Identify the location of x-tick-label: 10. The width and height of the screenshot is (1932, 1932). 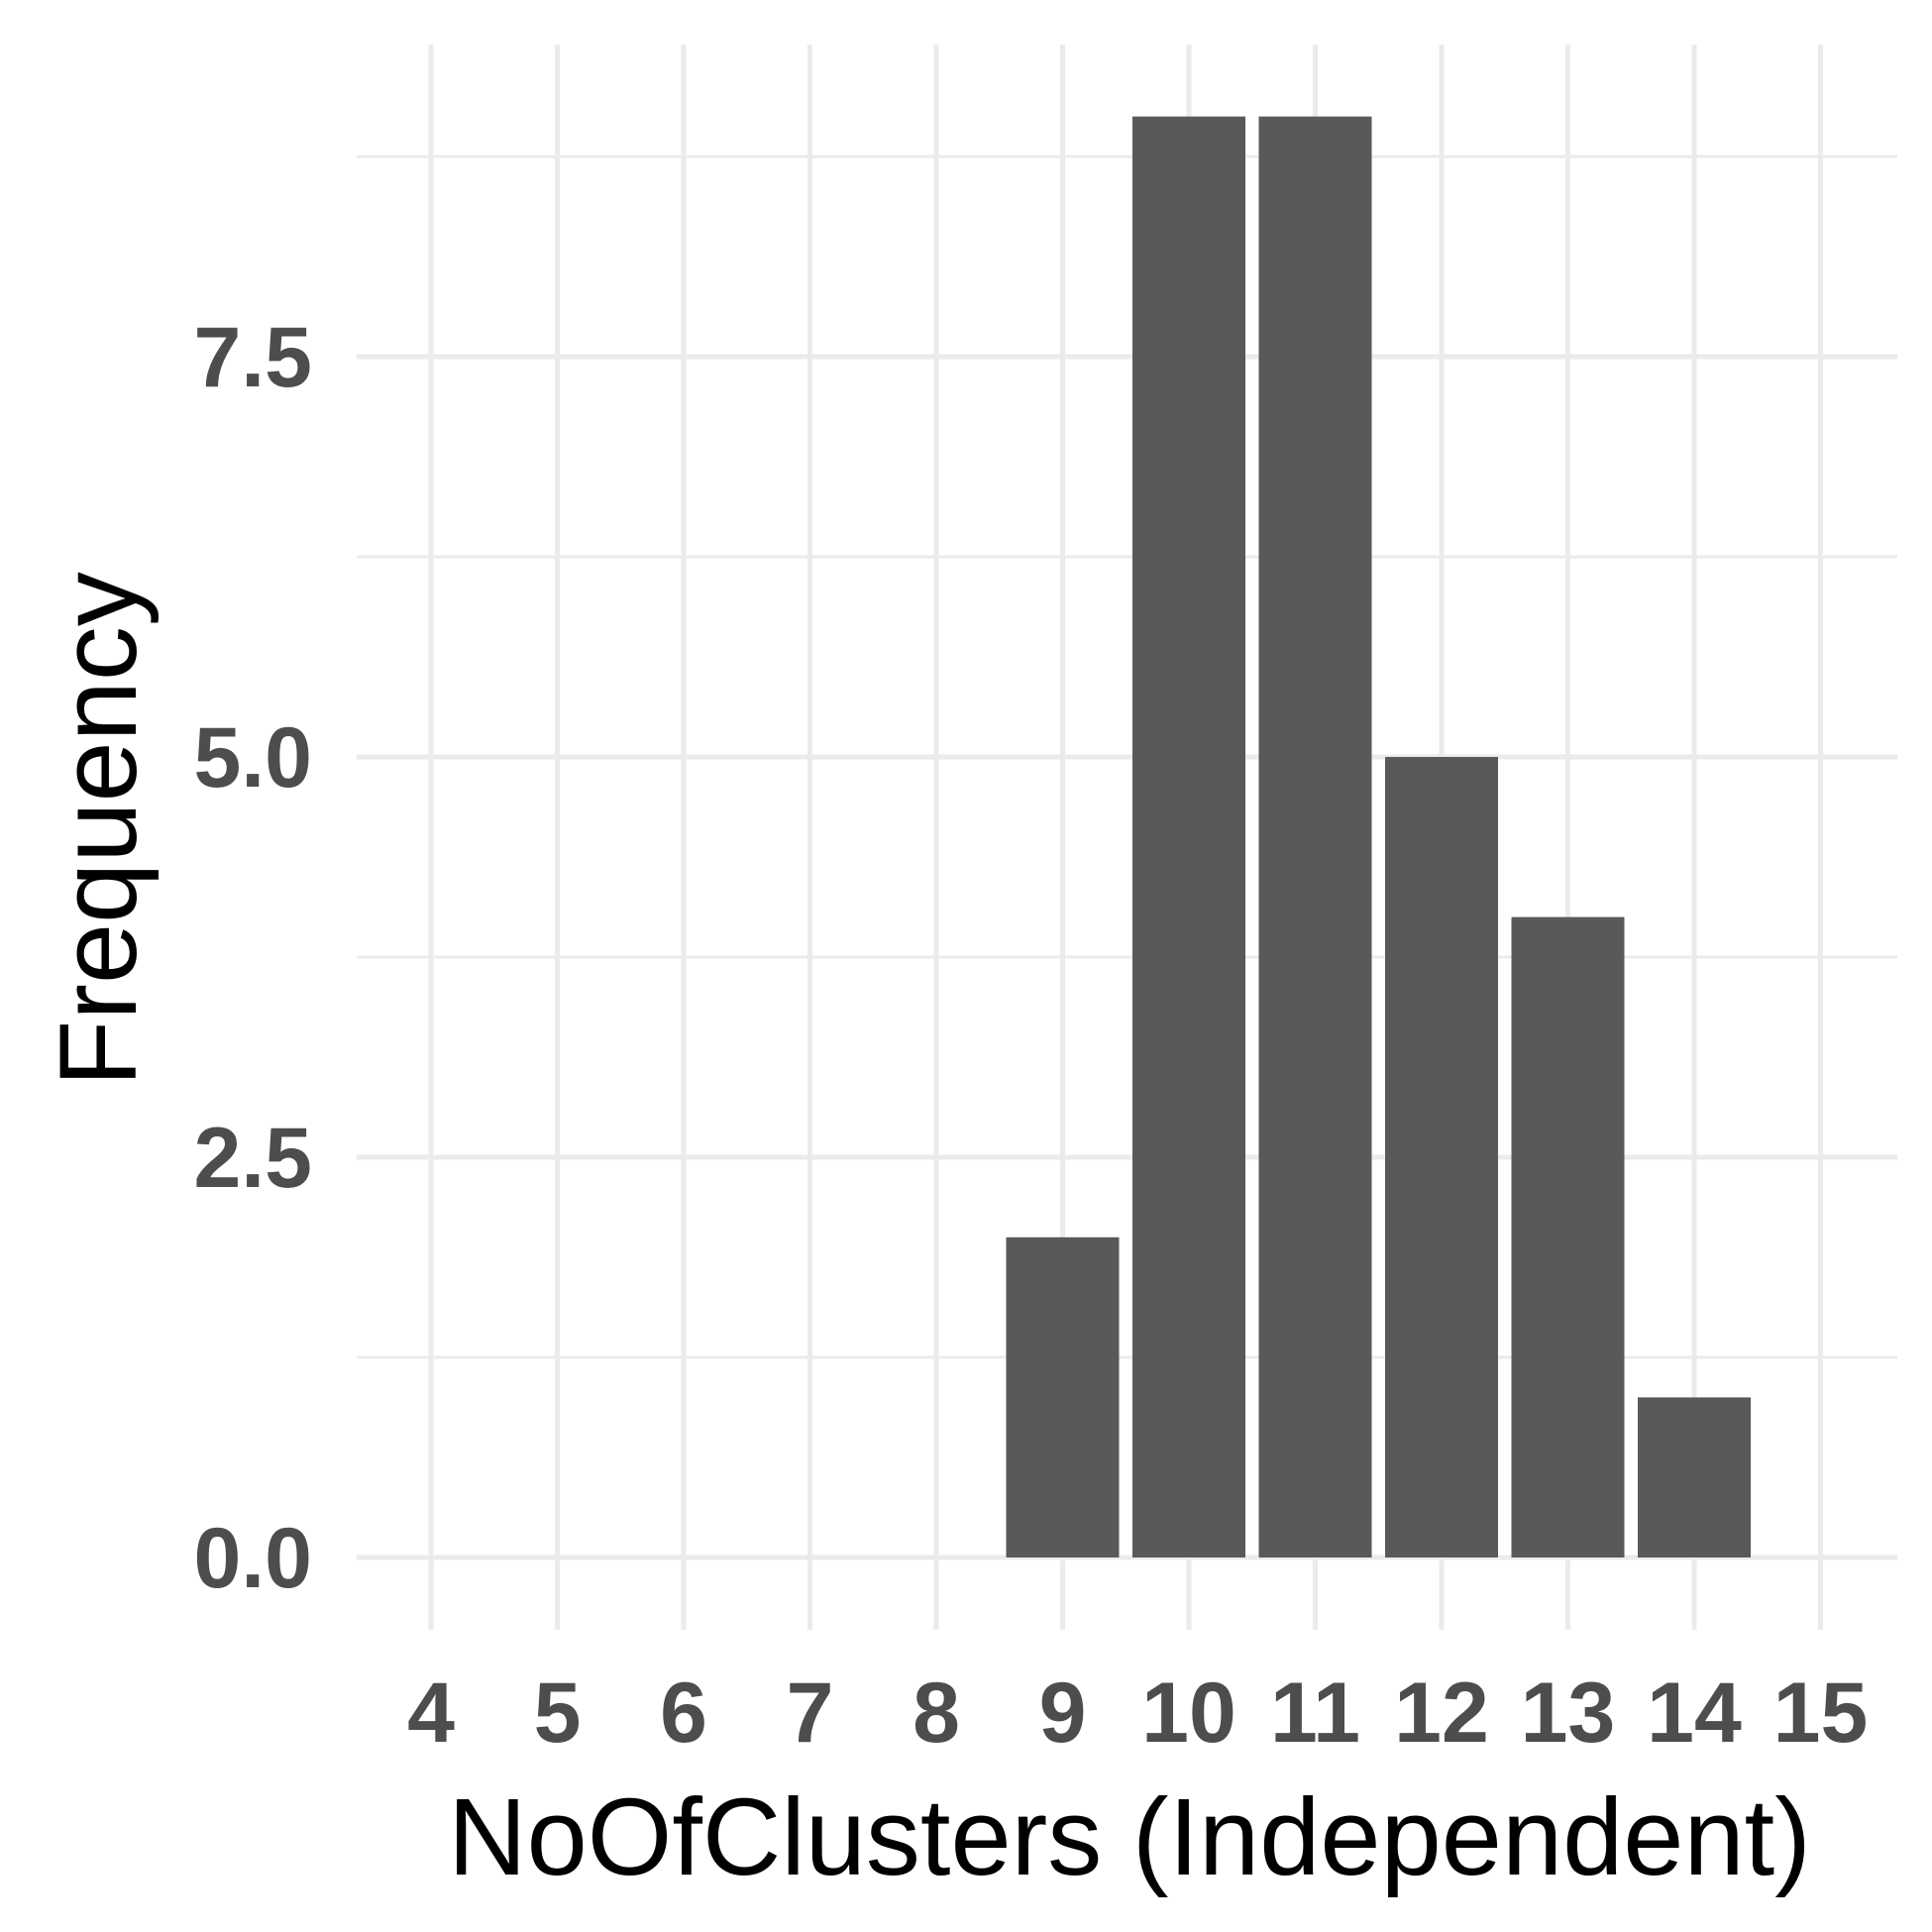
(1188, 1713).